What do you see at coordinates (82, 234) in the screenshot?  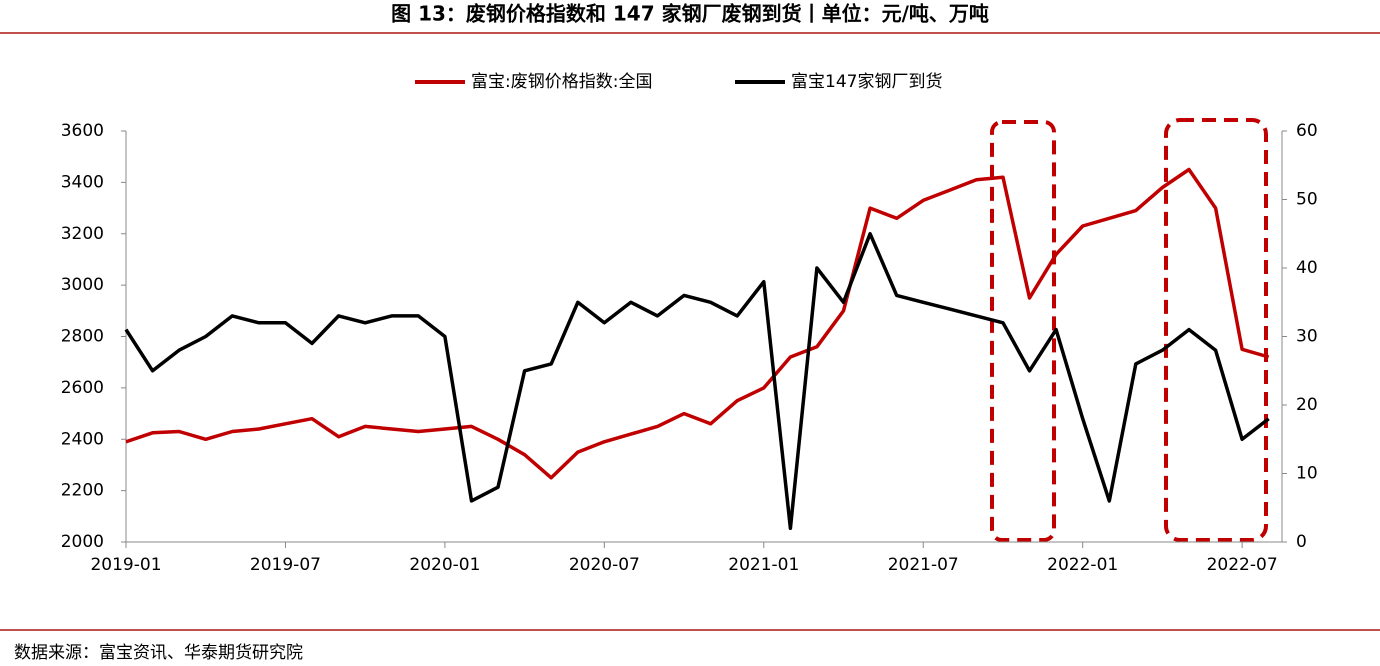 I see `y-tick-label: 3200` at bounding box center [82, 234].